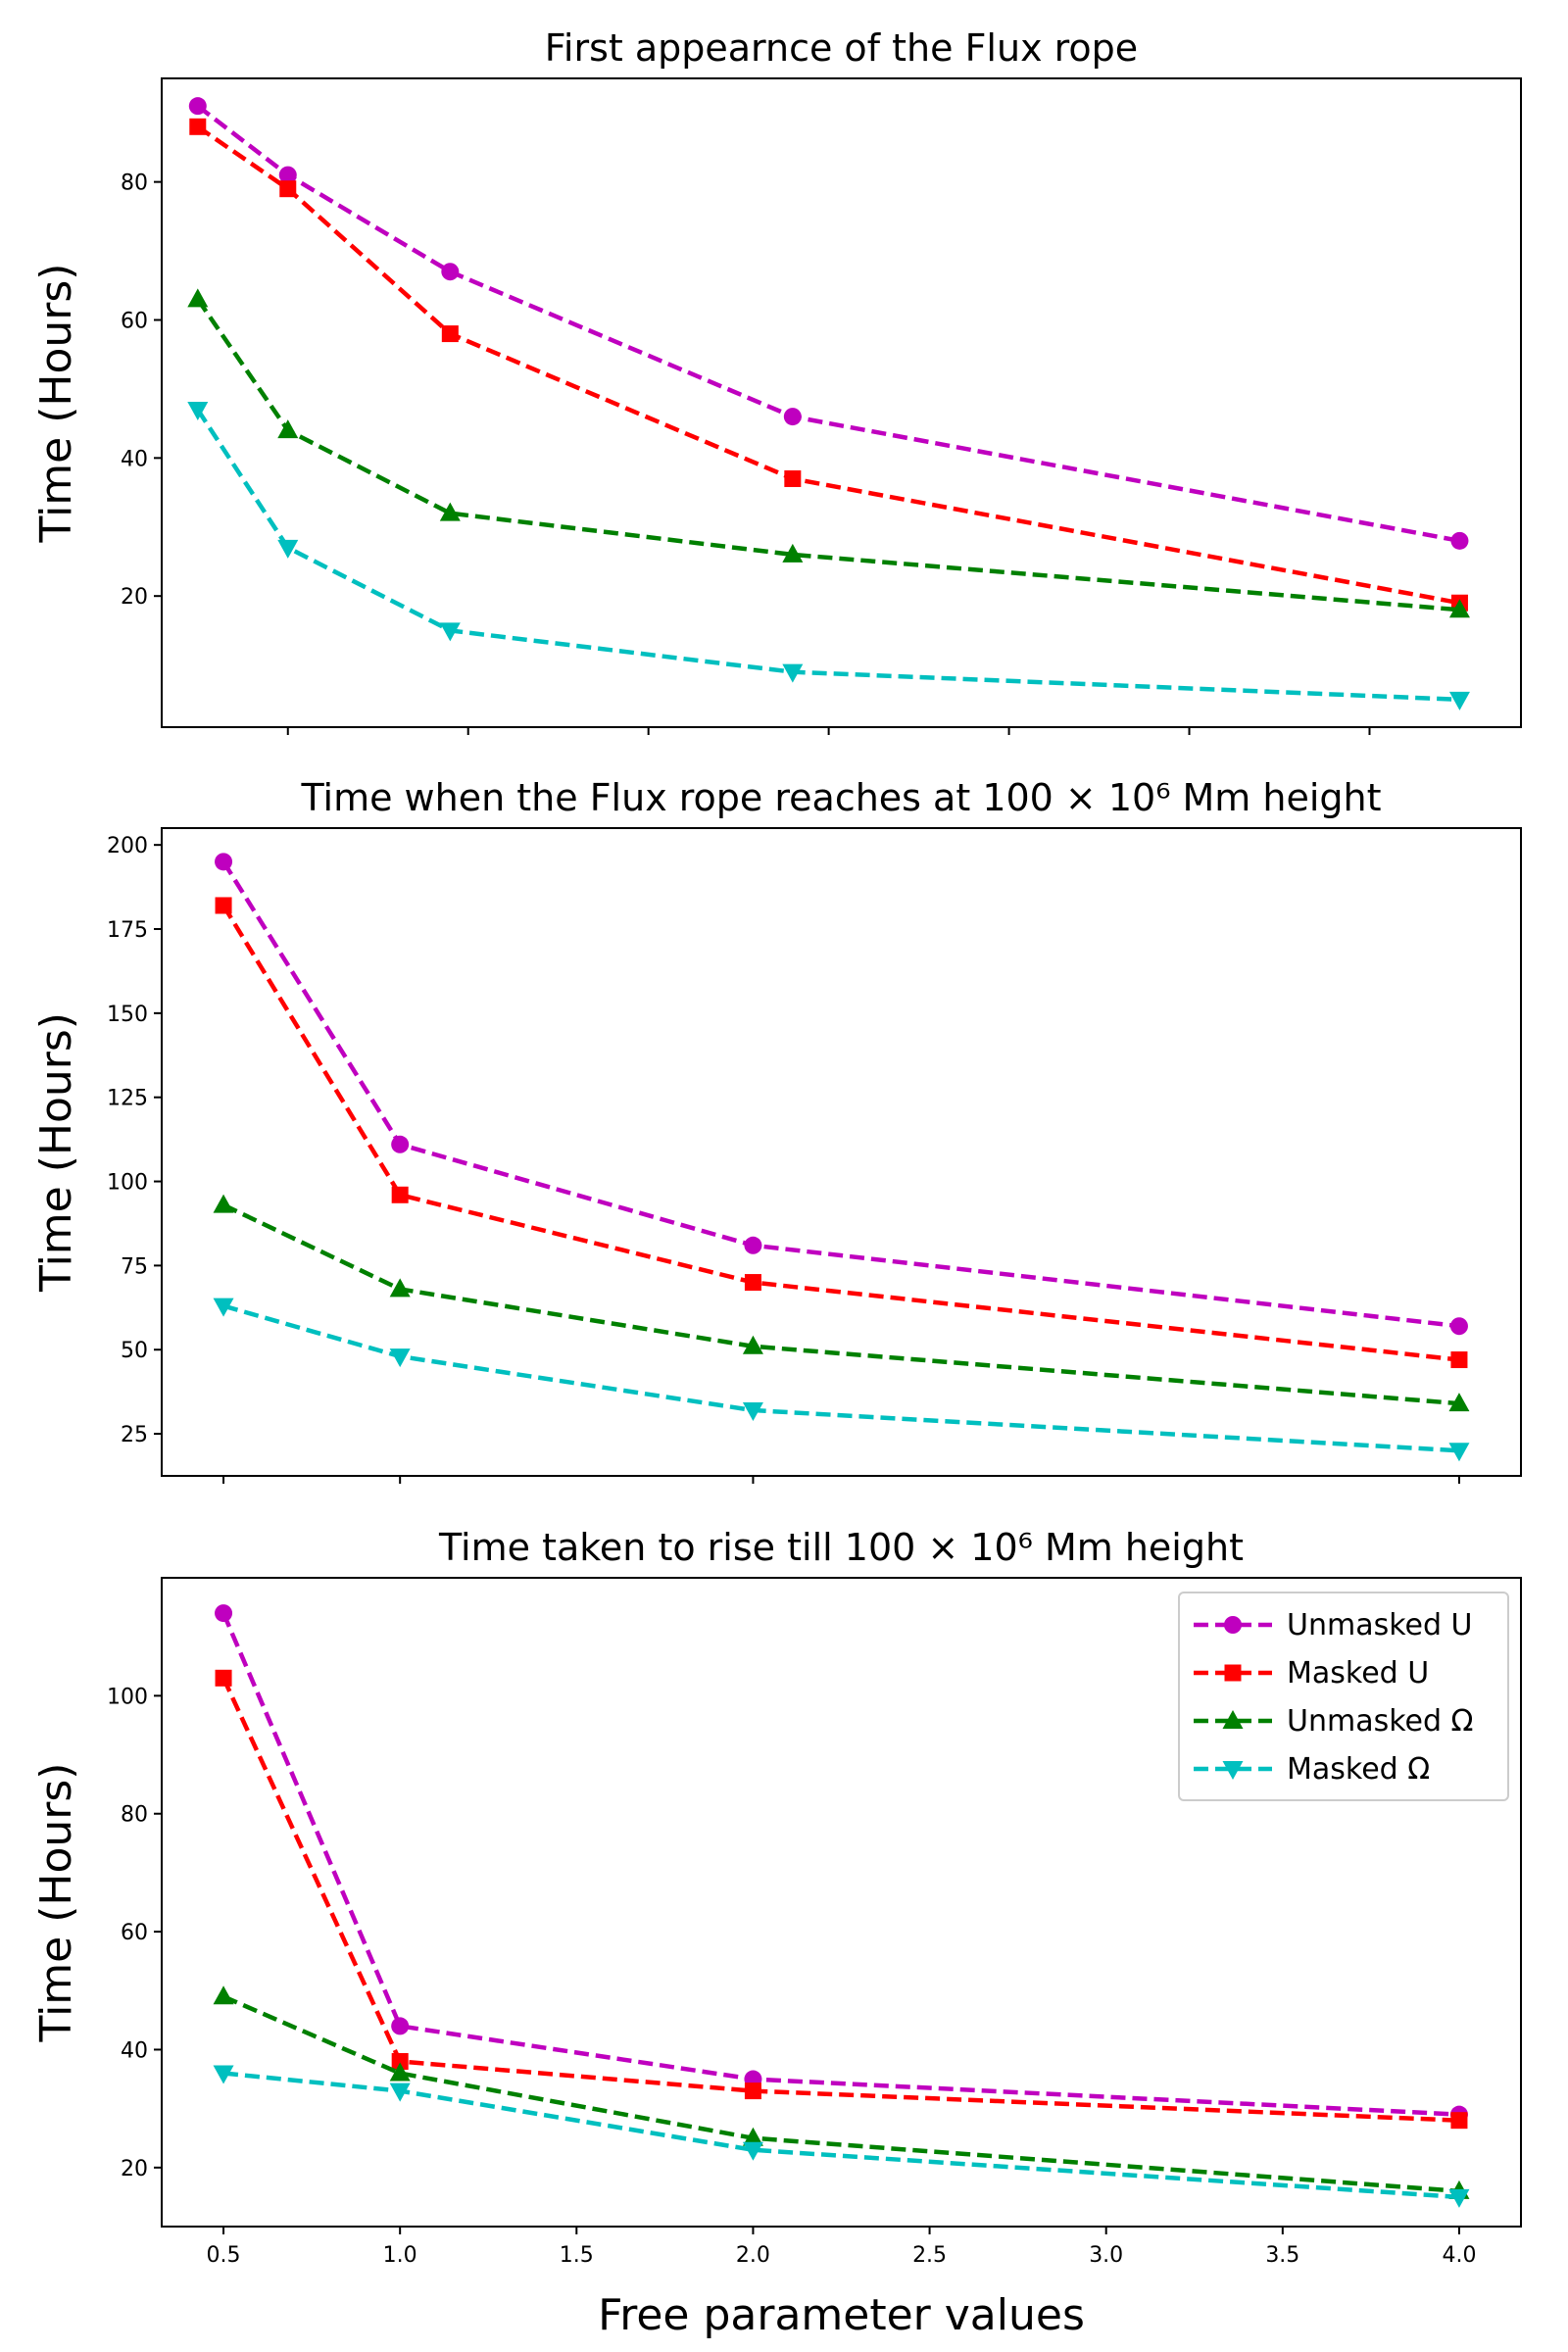  I want to click on legend-box, so click(1343, 1696).